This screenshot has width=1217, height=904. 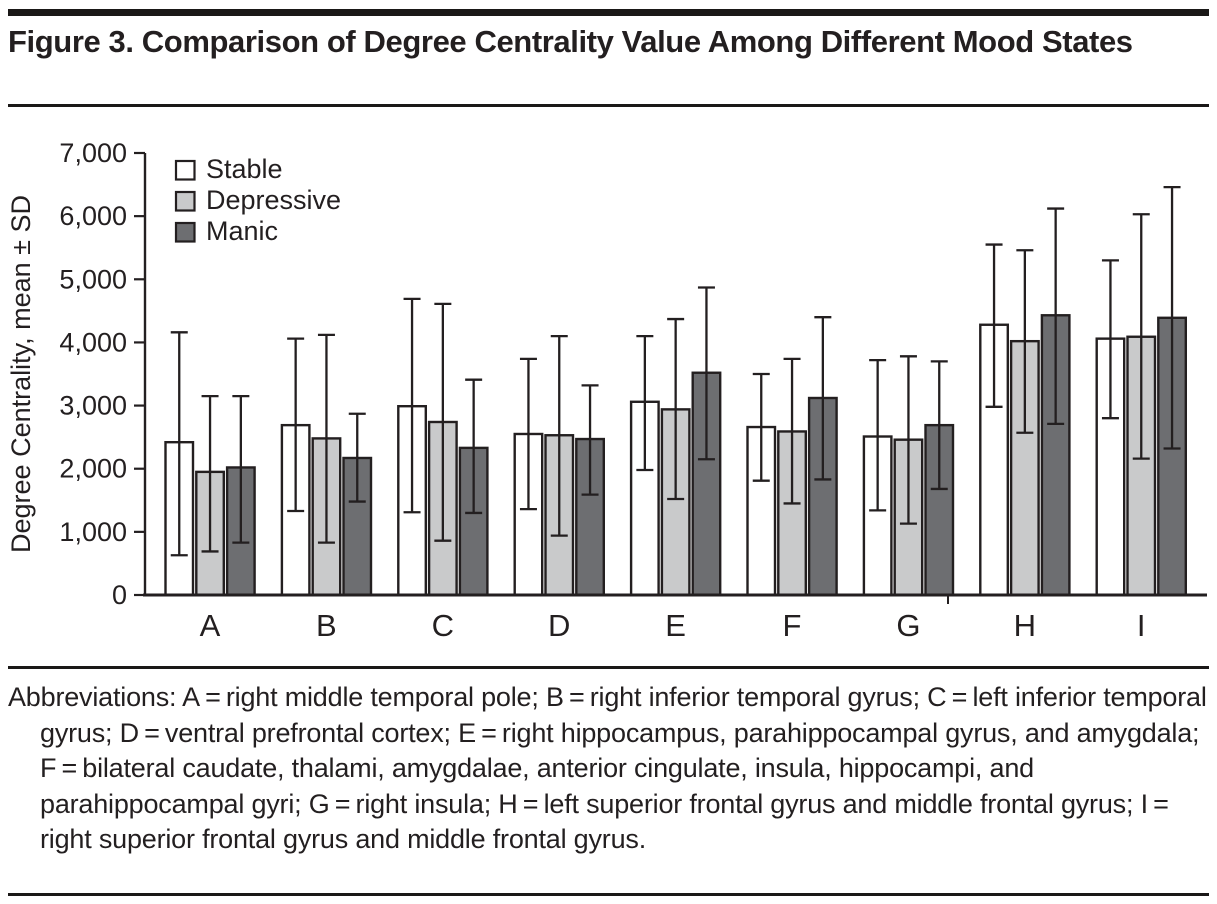 What do you see at coordinates (93, 532) in the screenshot?
I see `y-tick-label: 1,000` at bounding box center [93, 532].